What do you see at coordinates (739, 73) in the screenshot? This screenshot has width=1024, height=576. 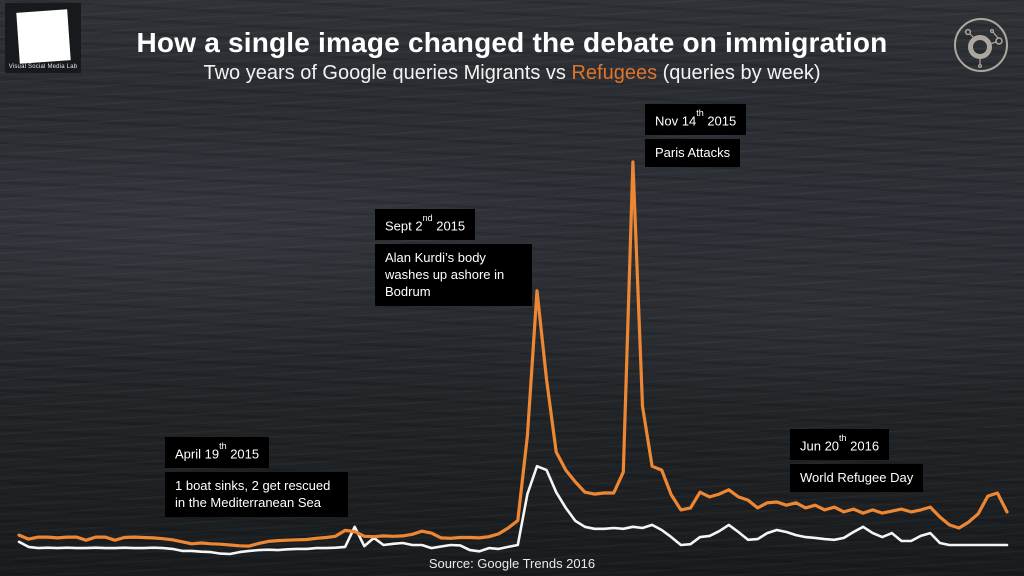 I see `subtitle-suffix: (queries by week)` at bounding box center [739, 73].